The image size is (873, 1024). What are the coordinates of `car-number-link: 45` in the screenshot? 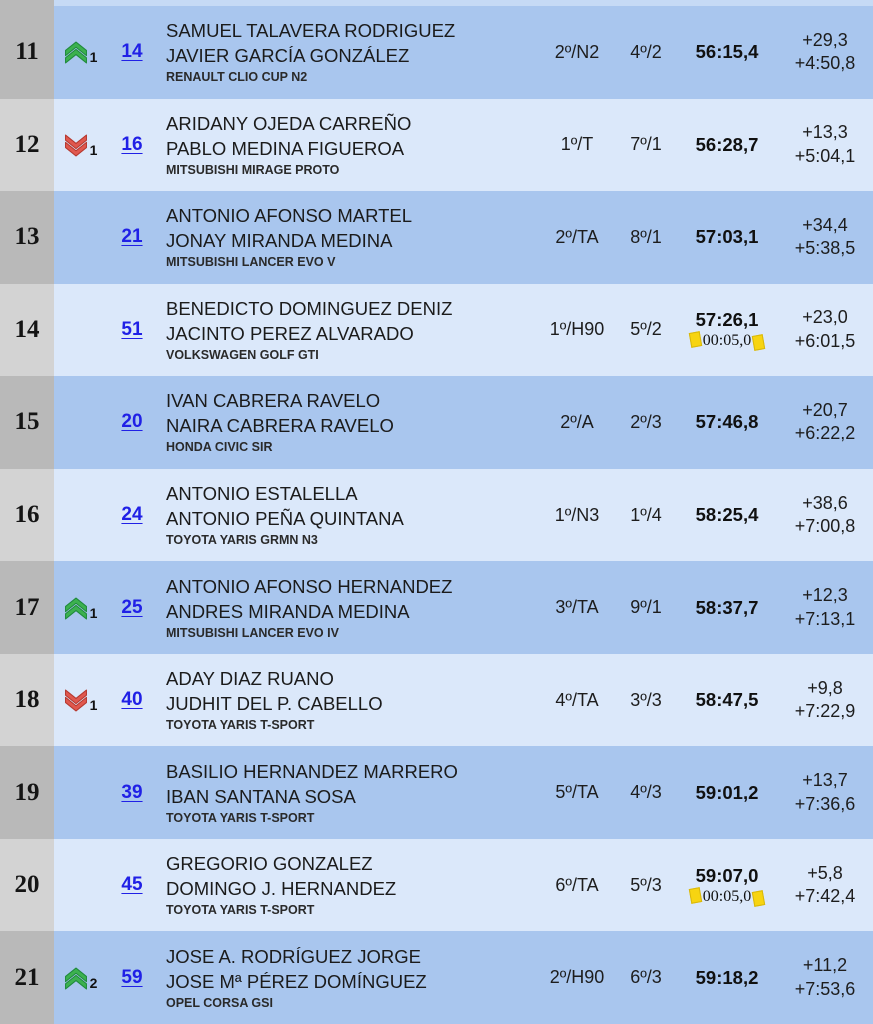 It's located at (132, 885).